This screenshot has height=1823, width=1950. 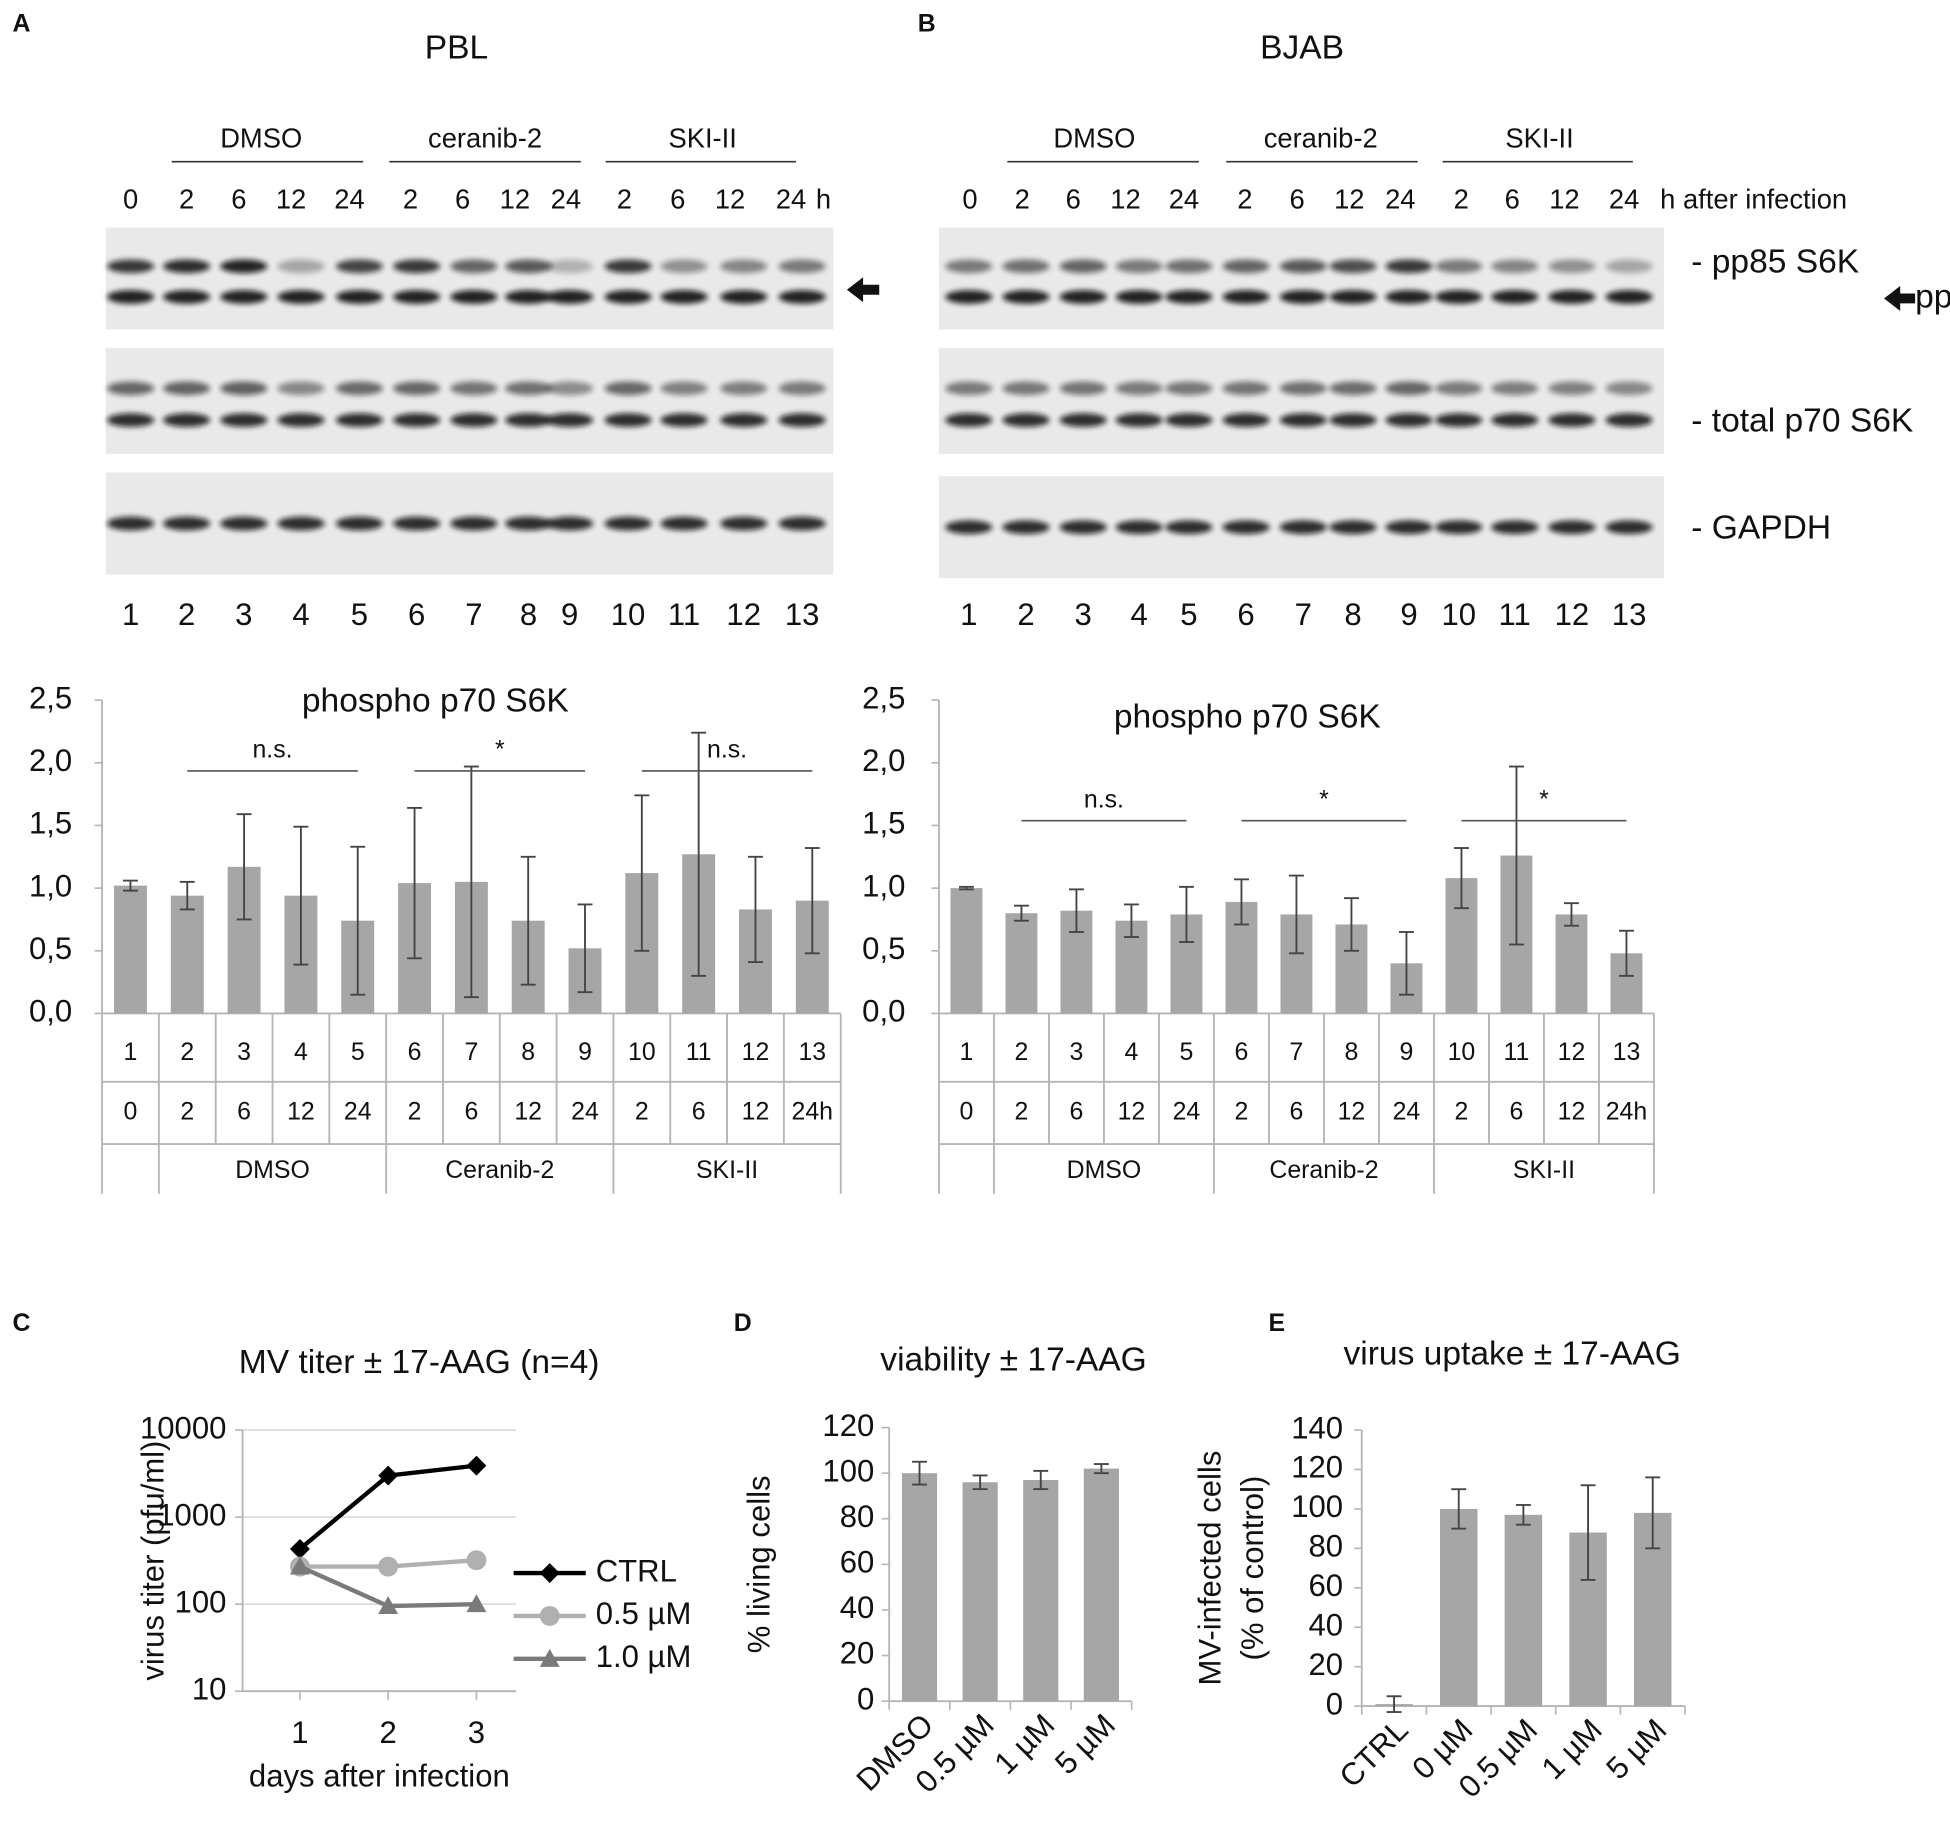 What do you see at coordinates (1013, 1360) in the screenshot?
I see `chart-title: viability ± 17-AAG` at bounding box center [1013, 1360].